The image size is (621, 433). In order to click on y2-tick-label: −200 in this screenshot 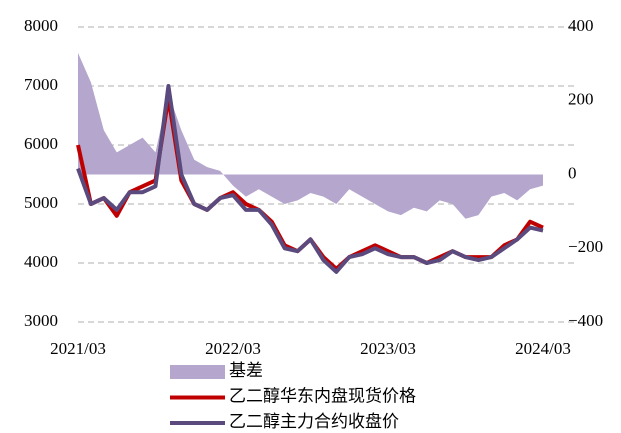, I will do `click(585, 246)`.